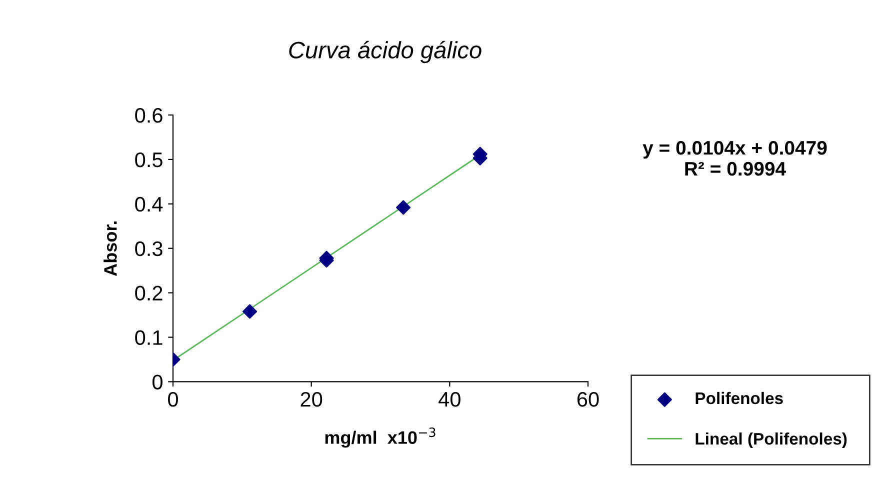  Describe the element at coordinates (148, 248) in the screenshot. I see `y-tick-label: 0.3` at that location.